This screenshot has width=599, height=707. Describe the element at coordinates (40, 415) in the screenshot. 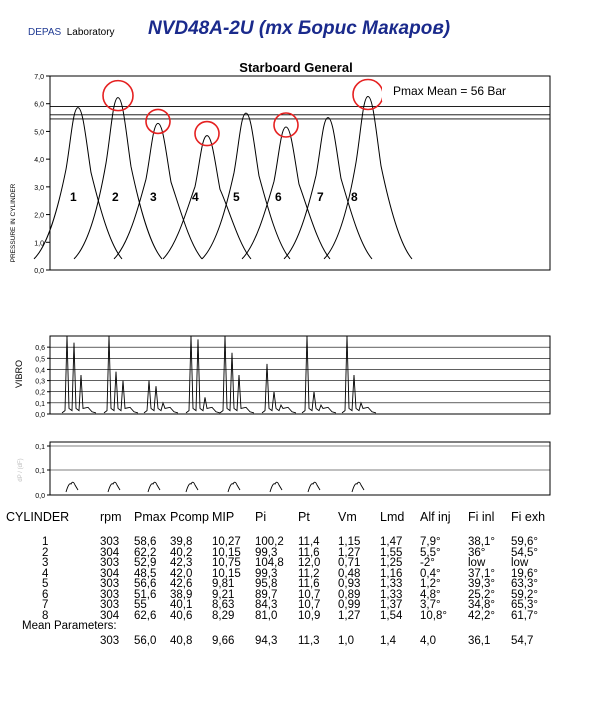

I see `vibro-y-tick-label: 0,0` at that location.